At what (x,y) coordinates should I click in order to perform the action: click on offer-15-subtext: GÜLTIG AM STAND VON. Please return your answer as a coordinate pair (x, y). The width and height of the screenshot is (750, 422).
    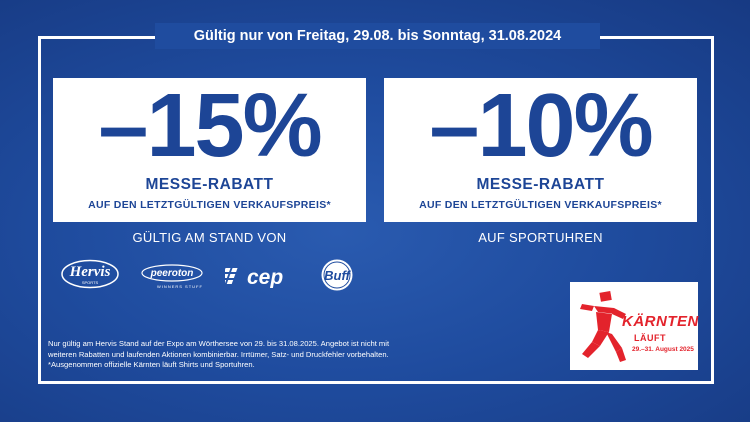
    Looking at the image, I should click on (209, 237).